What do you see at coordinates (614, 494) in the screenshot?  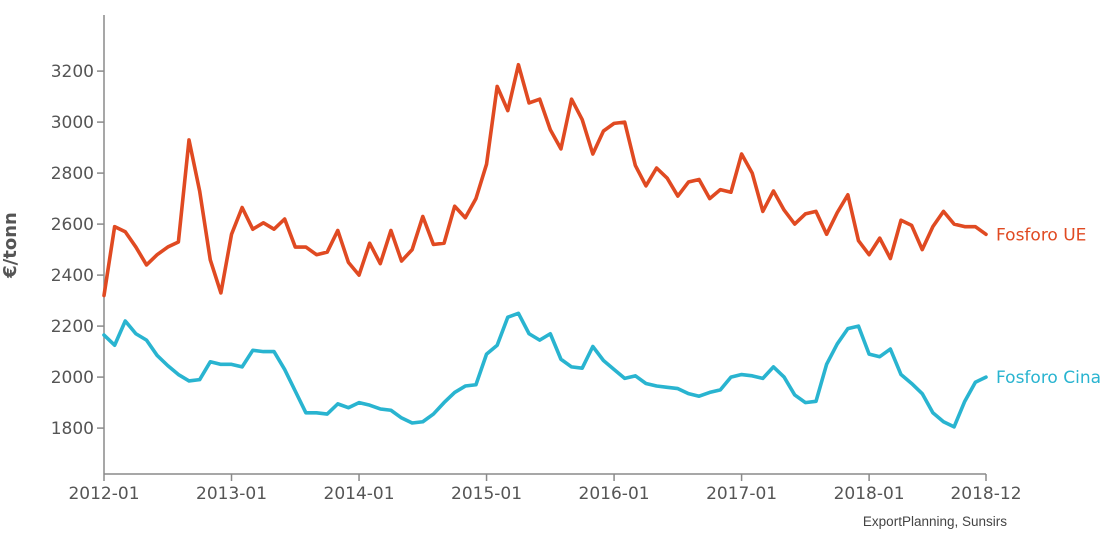 I see `x-tick-label: 2016-01` at bounding box center [614, 494].